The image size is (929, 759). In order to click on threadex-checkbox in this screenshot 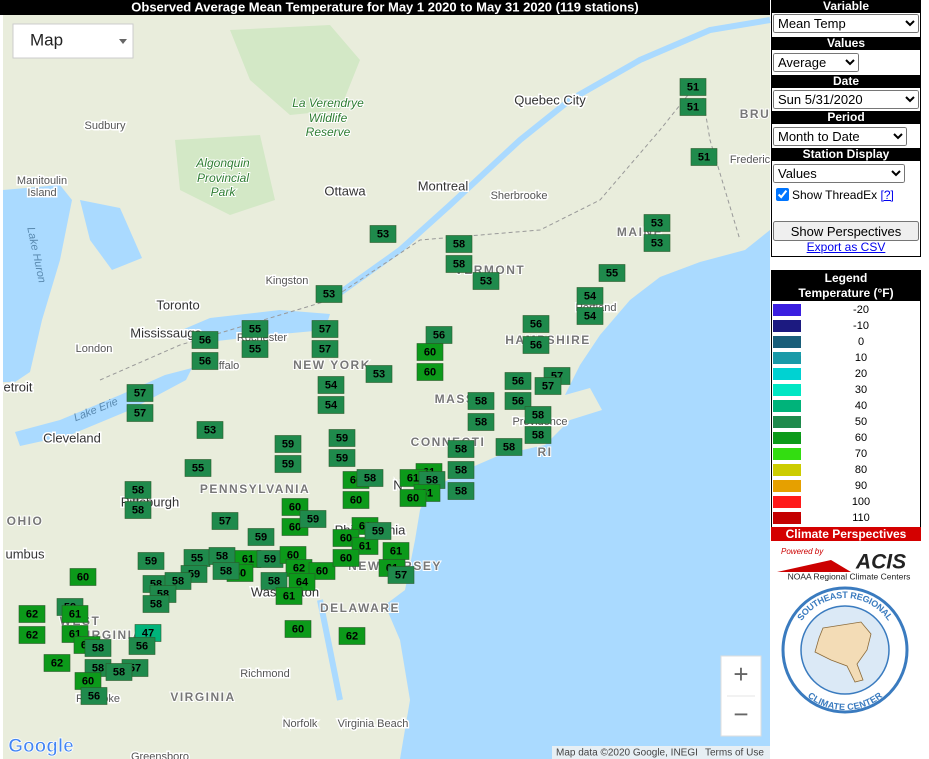, I will do `click(782, 194)`.